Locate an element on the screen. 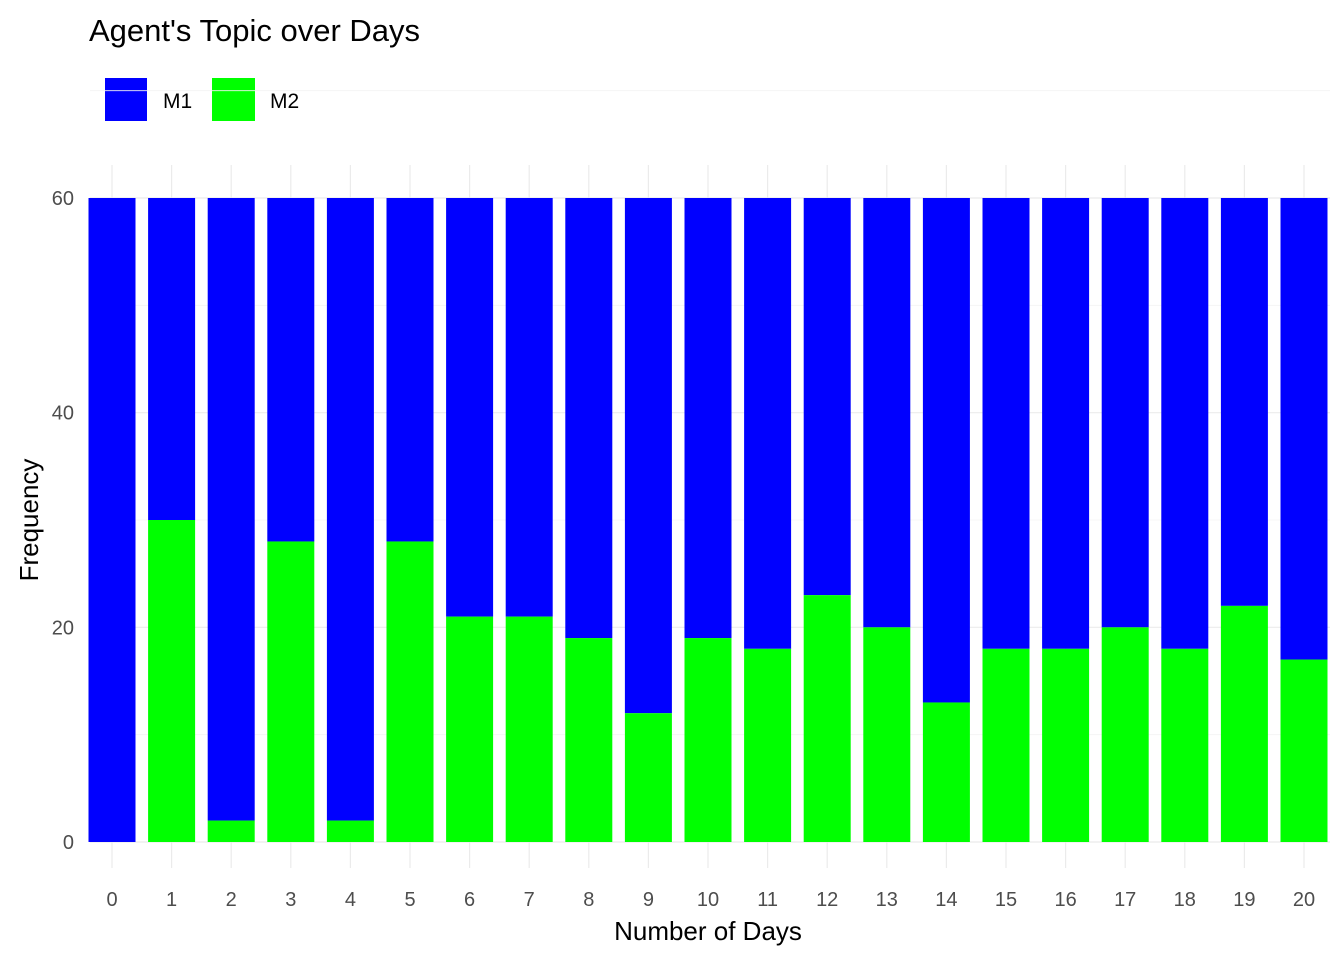 Image resolution: width=1344 pixels, height=960 pixels. x-tick-label: 3 is located at coordinates (290, 900).